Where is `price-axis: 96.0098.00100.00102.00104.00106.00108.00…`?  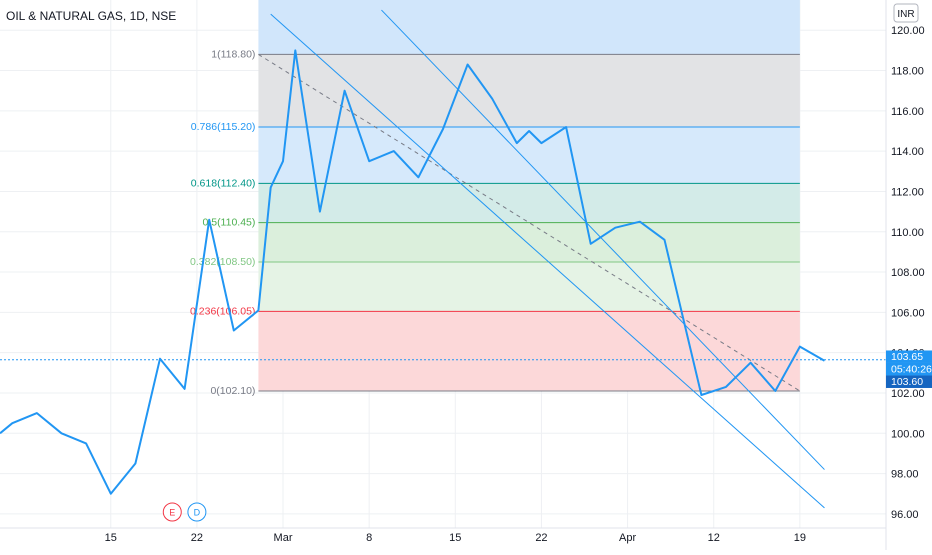 price-axis: 96.0098.00100.00102.00104.00106.00108.00… is located at coordinates (905, 275).